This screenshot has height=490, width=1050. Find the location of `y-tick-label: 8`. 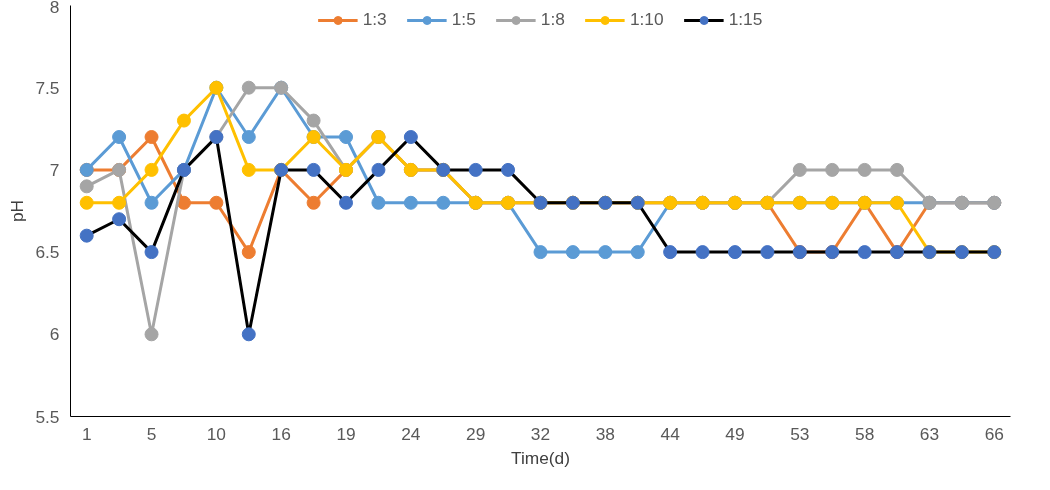

y-tick-label: 8 is located at coordinates (54, 8).